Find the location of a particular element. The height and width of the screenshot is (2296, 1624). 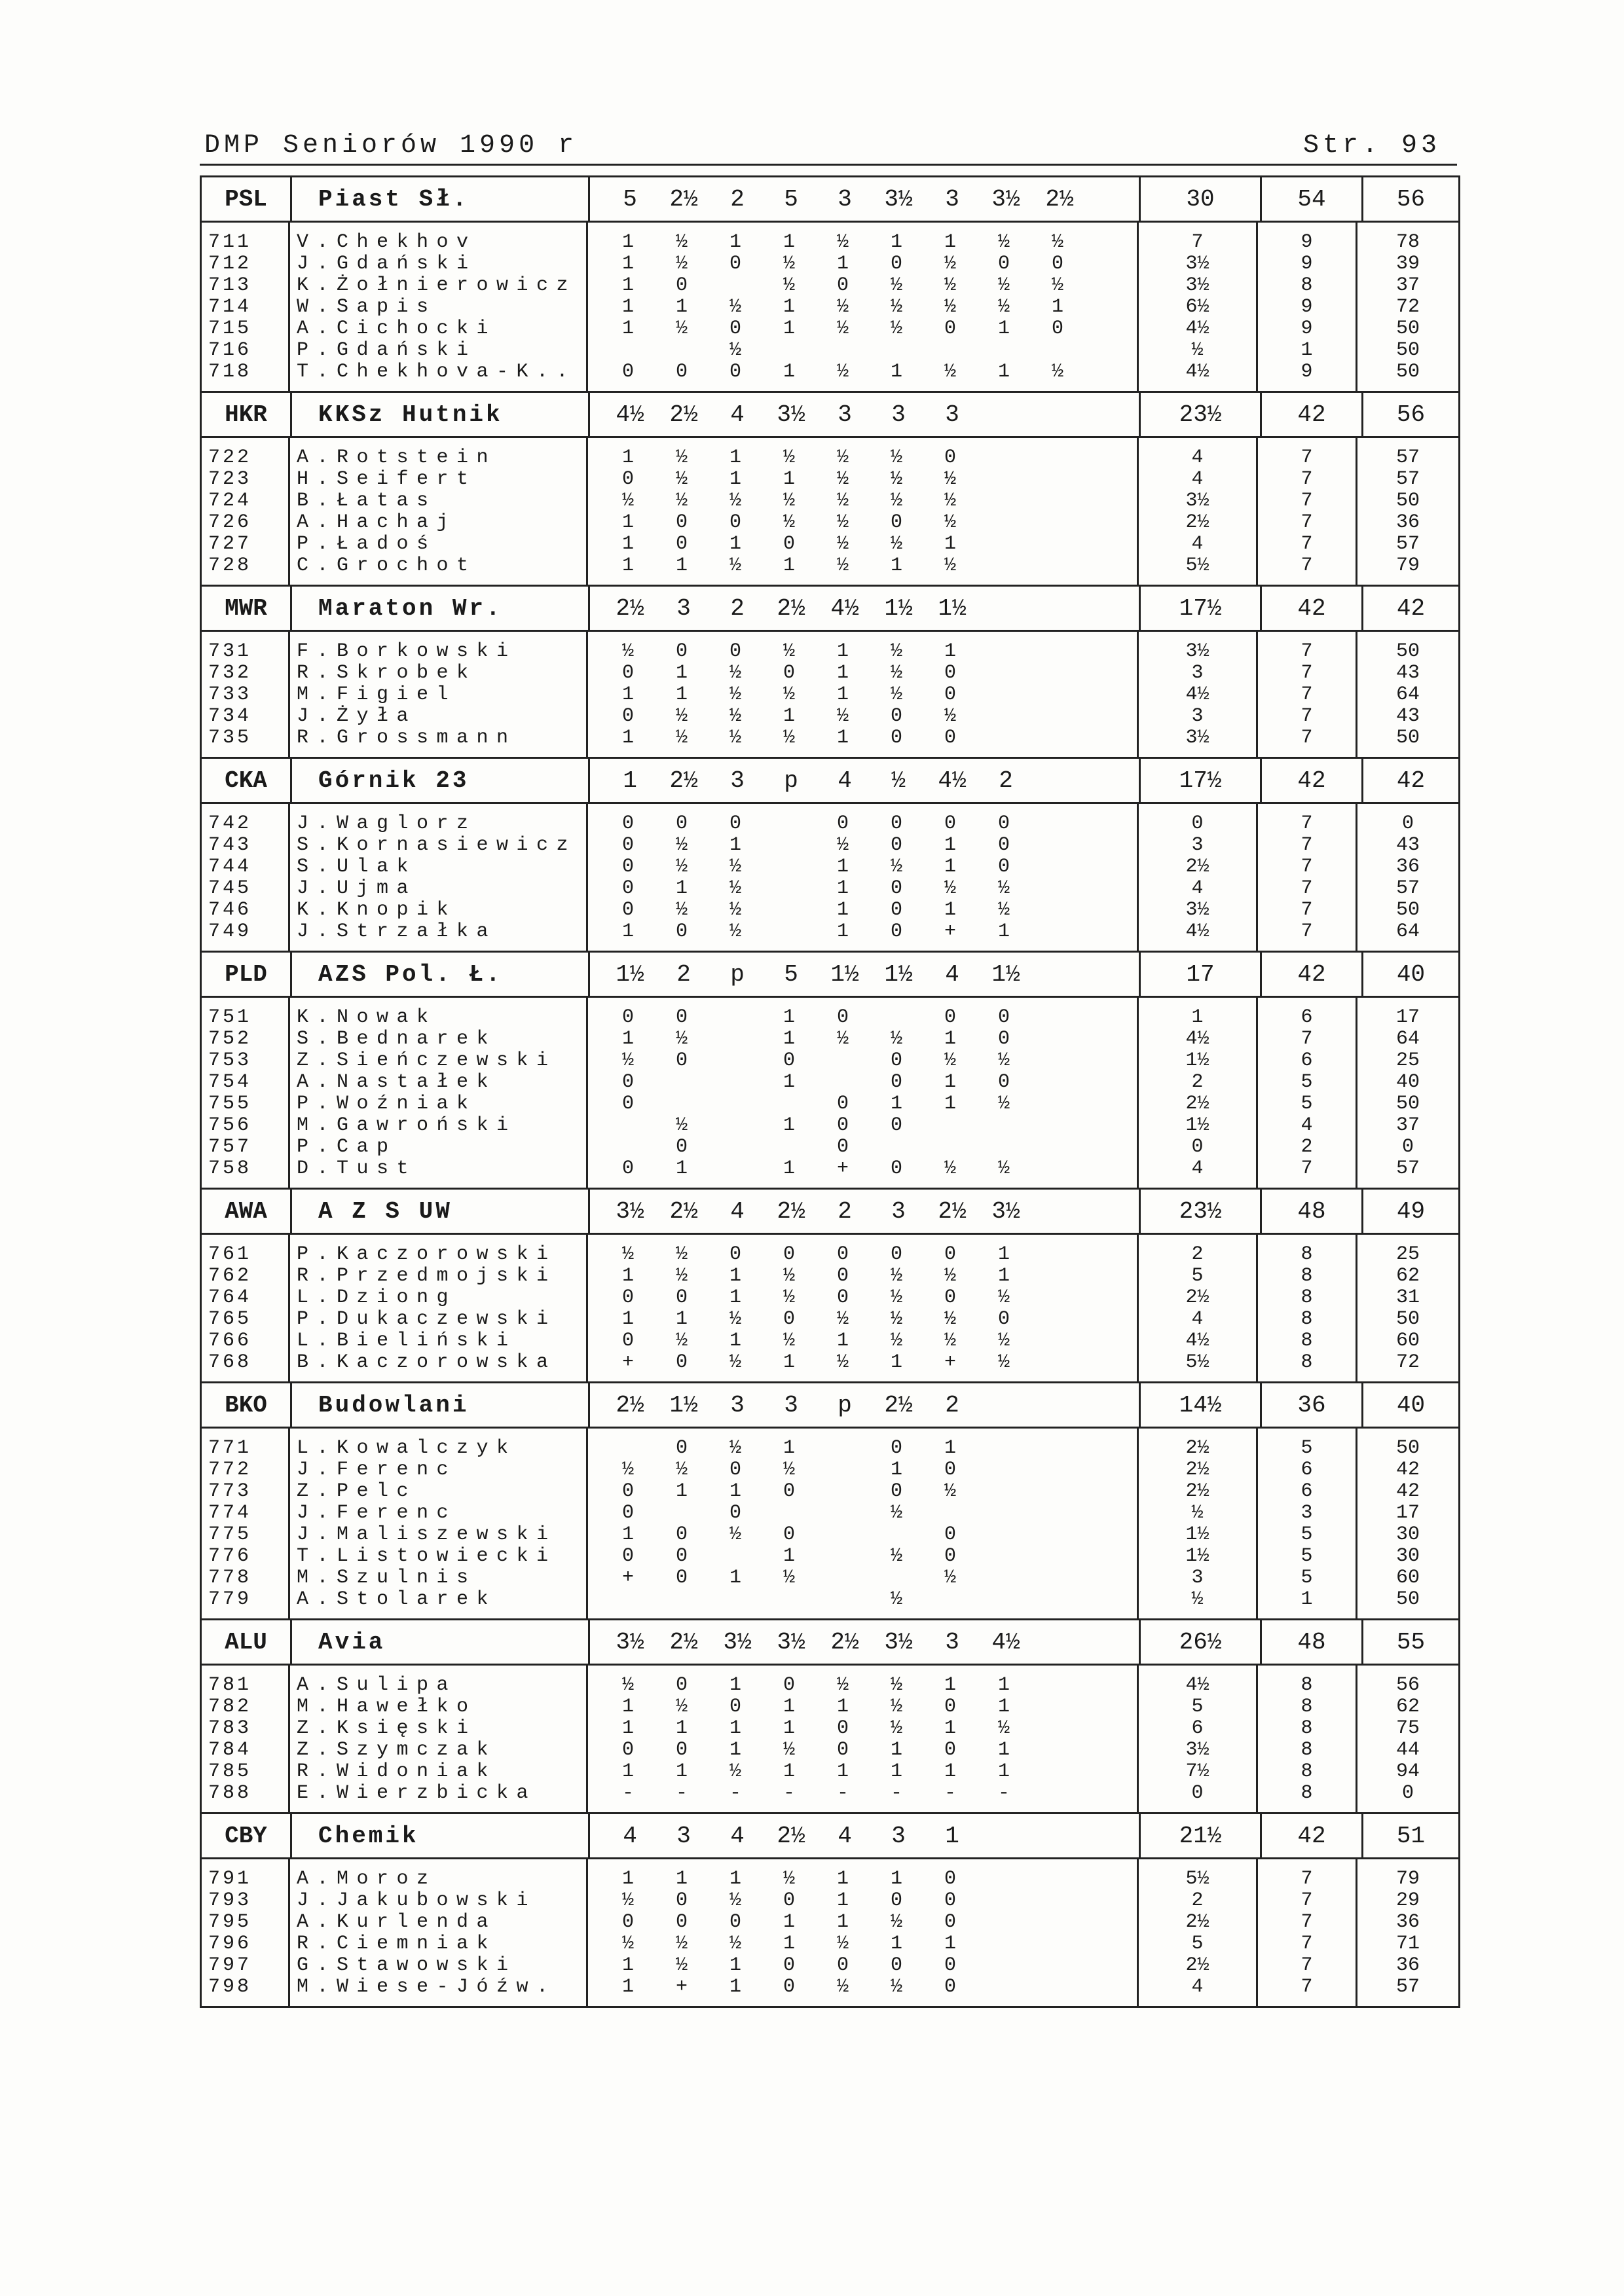

player-id: 766 is located at coordinates (230, 1341).